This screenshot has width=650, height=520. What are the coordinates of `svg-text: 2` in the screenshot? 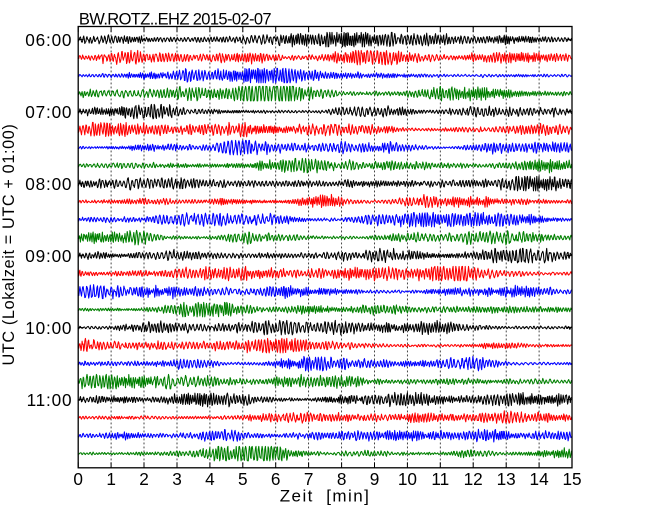 It's located at (144, 479).